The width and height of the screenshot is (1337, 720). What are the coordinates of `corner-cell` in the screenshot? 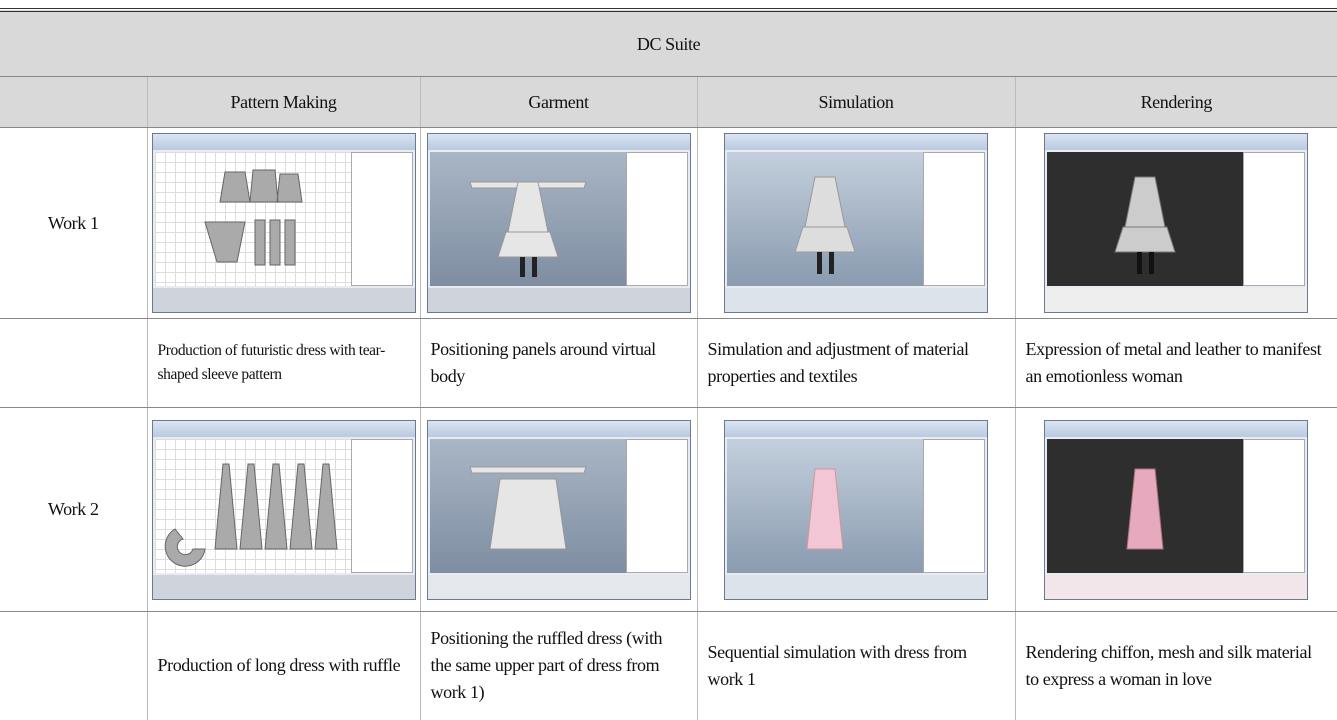 It's located at (73, 102).